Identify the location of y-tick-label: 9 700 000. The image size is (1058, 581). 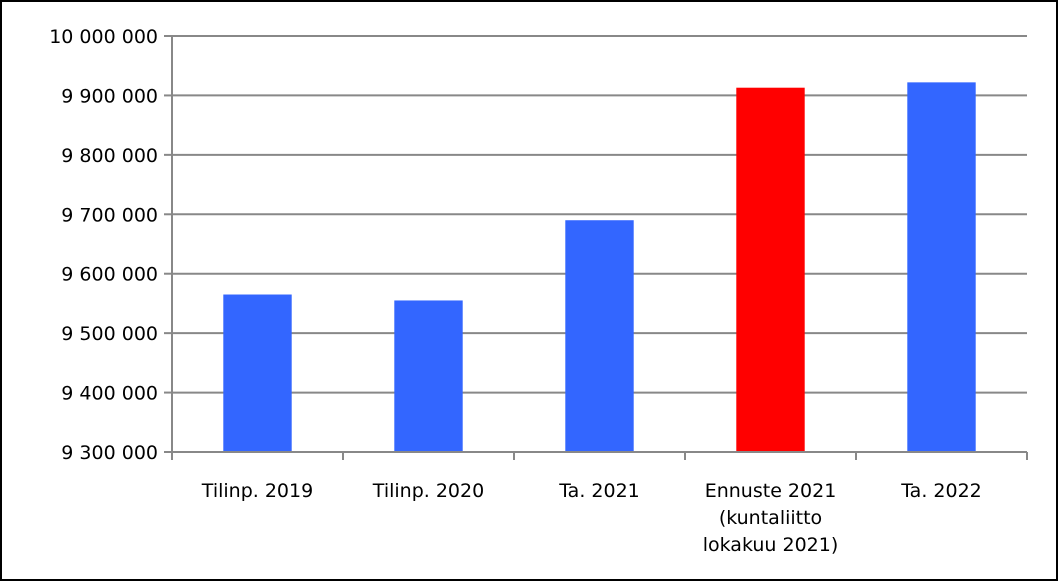
(109, 215).